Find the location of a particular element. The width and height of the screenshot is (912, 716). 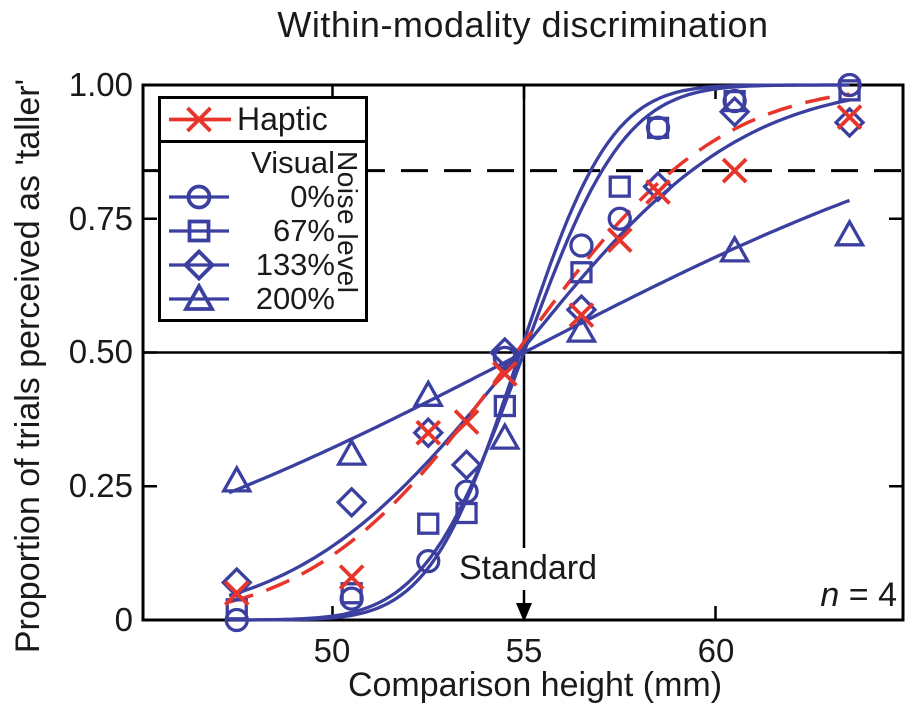

legend-label-67pct: 67% is located at coordinates (303, 230).